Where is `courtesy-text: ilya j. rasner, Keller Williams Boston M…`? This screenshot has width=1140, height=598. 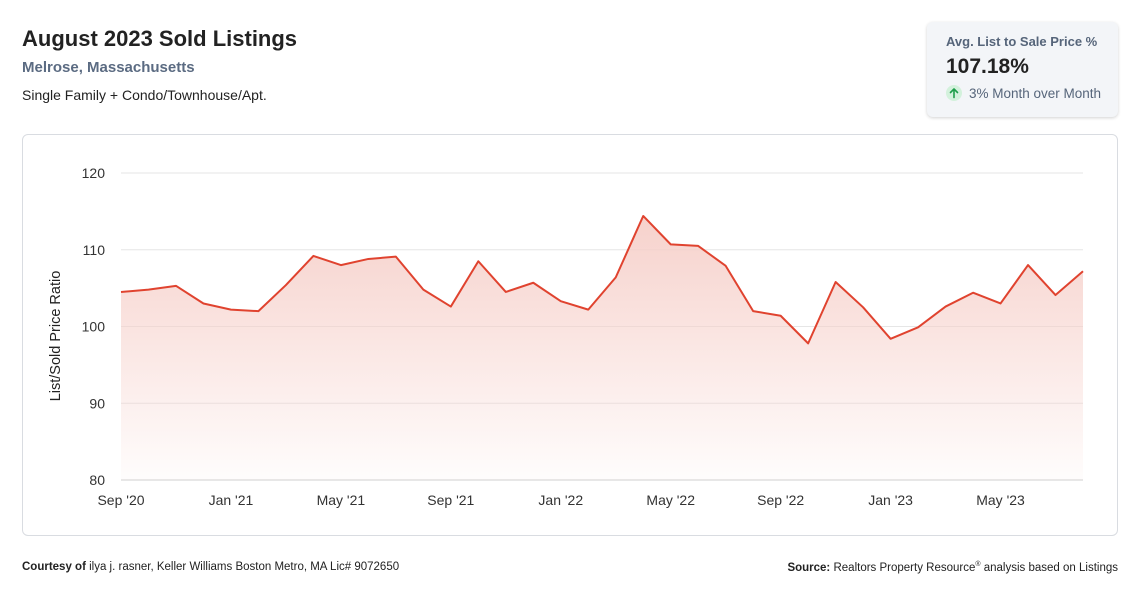
courtesy-text: ilya j. rasner, Keller Williams Boston M… is located at coordinates (244, 567).